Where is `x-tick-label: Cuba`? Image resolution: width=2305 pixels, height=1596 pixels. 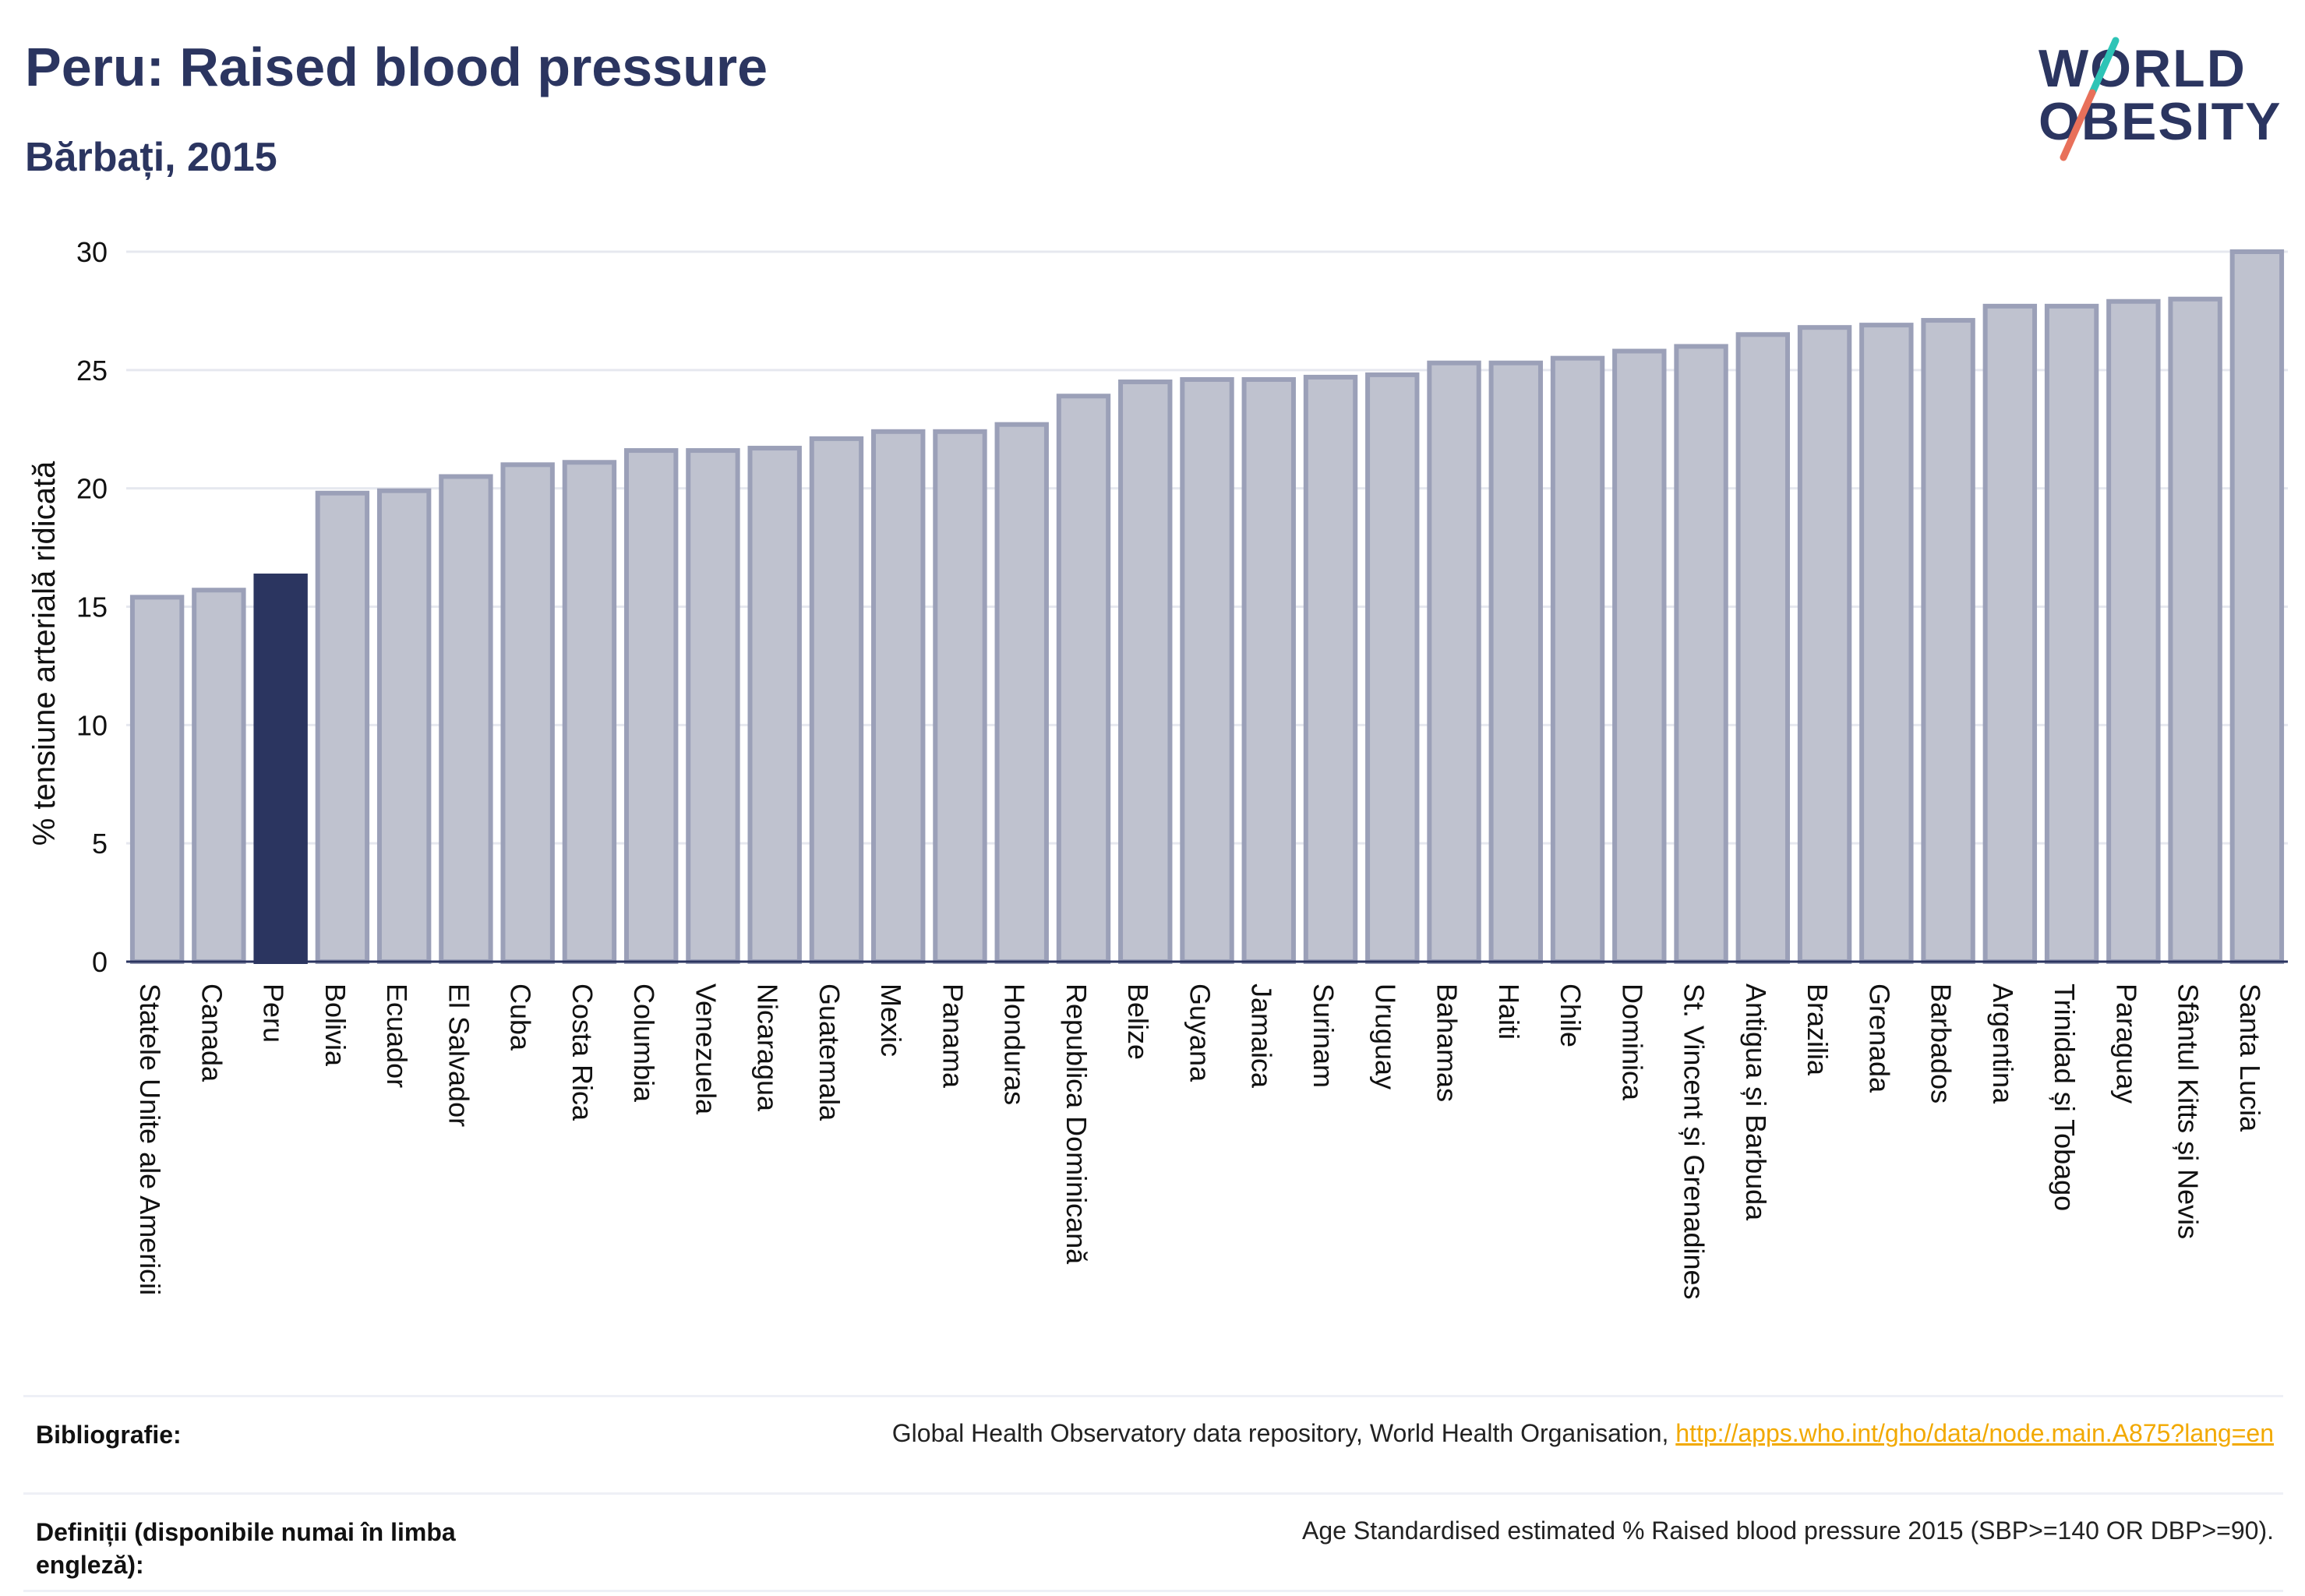
x-tick-label: Cuba is located at coordinates (521, 1017).